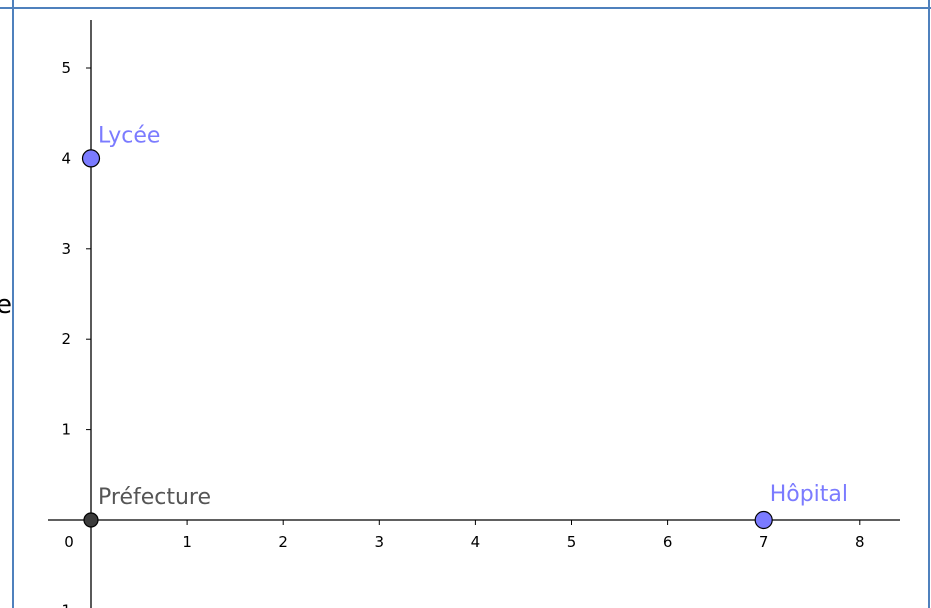  Describe the element at coordinates (154, 497) in the screenshot. I see `point-label: Préfecture` at that location.